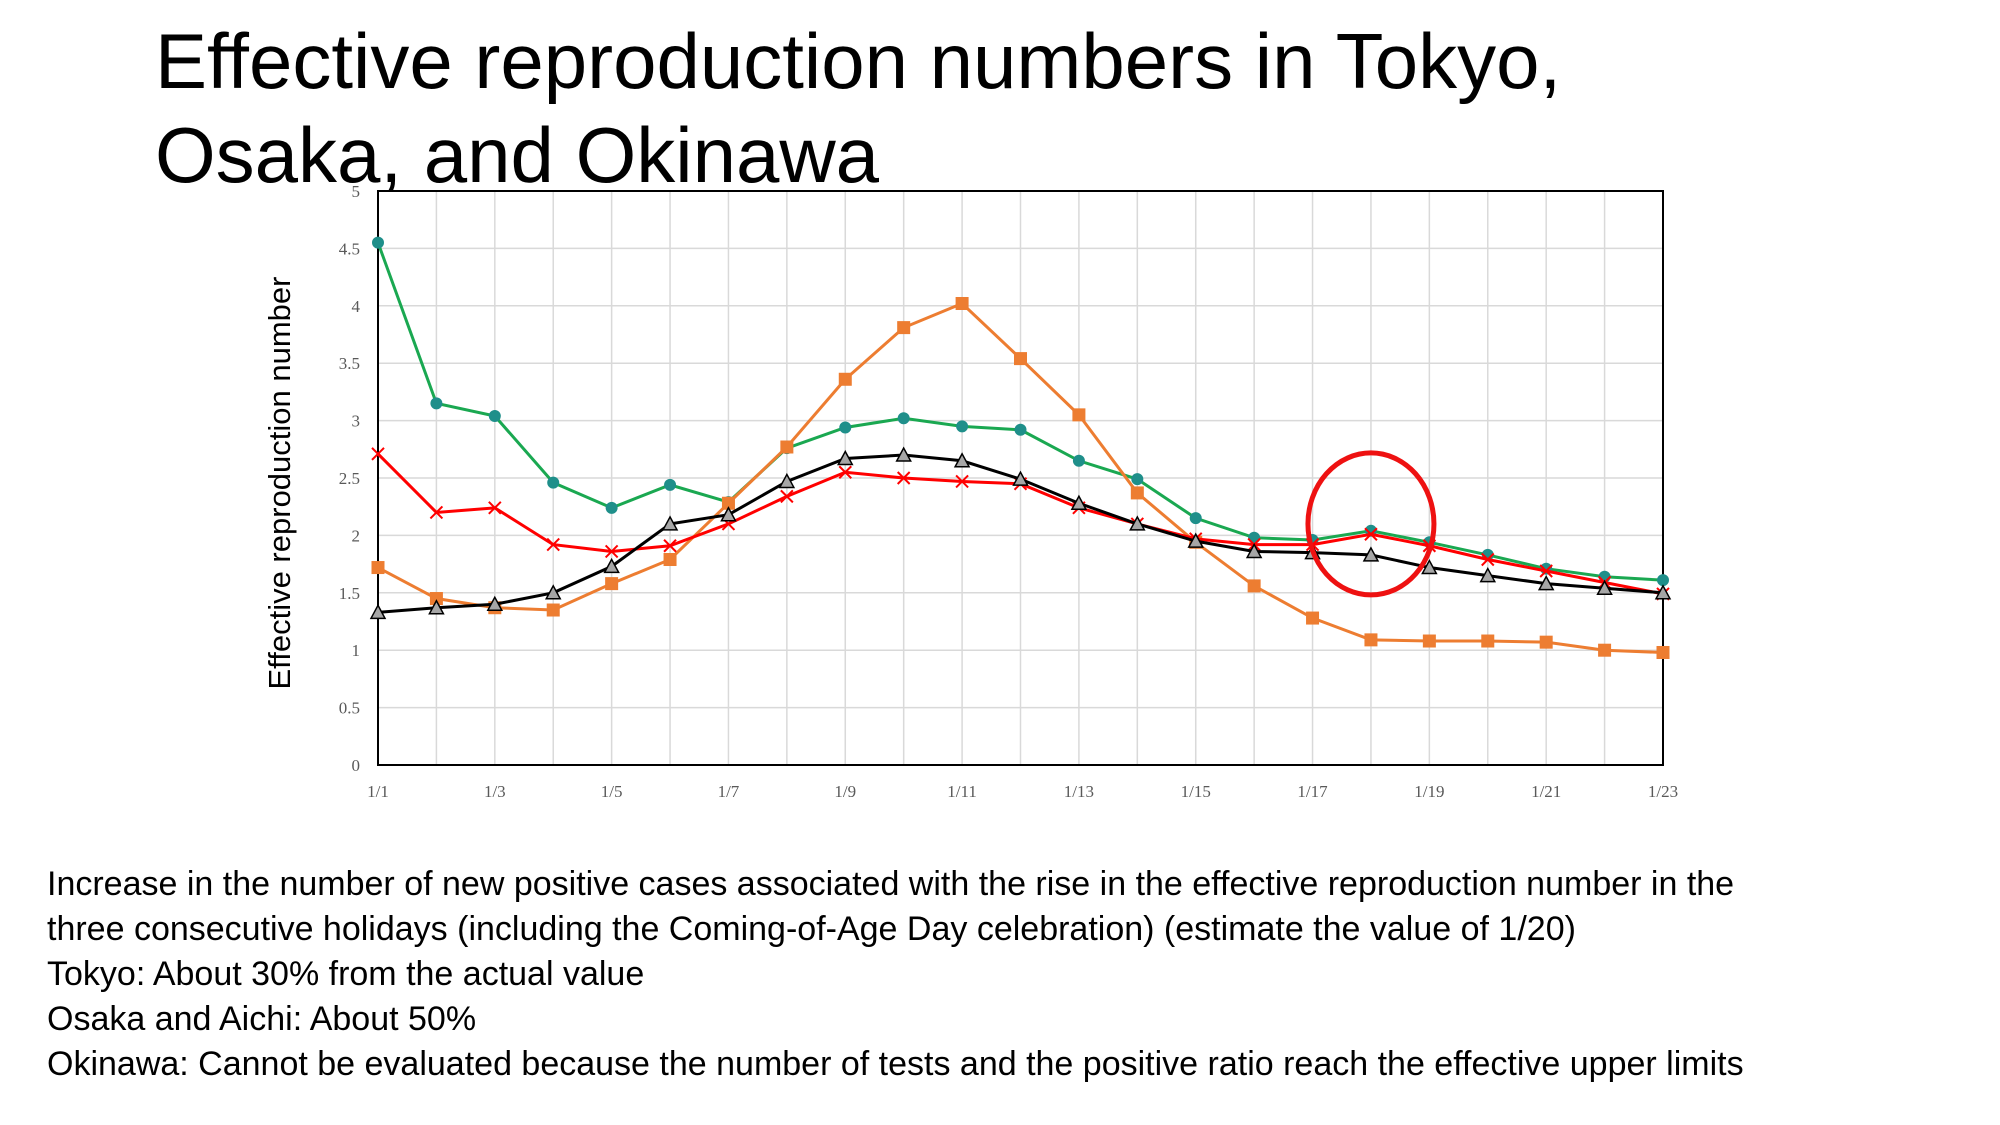 The width and height of the screenshot is (2000, 1125). I want to click on x-tick-label: 1/1, so click(378, 791).